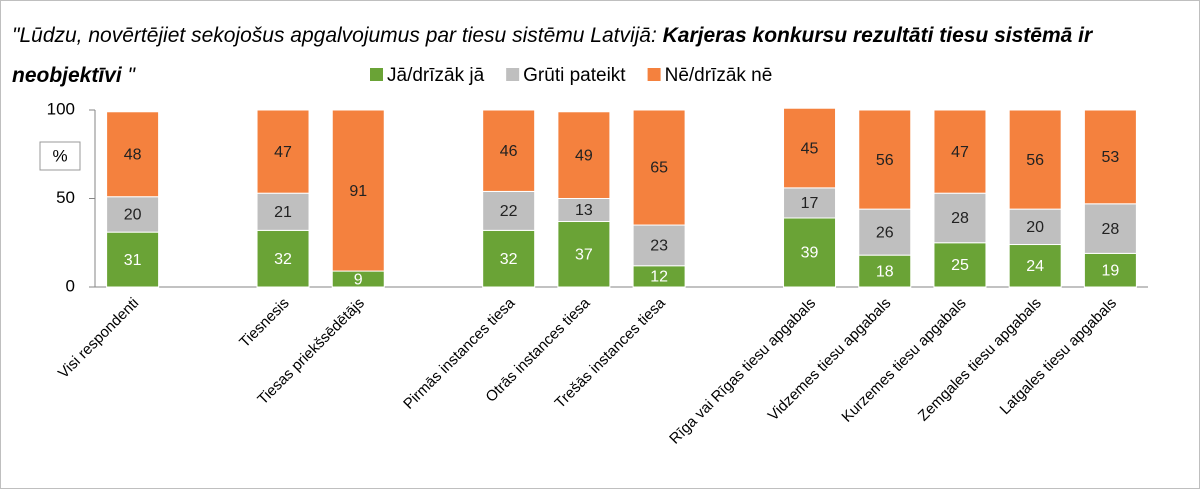  I want to click on data-label: 26, so click(885, 232).